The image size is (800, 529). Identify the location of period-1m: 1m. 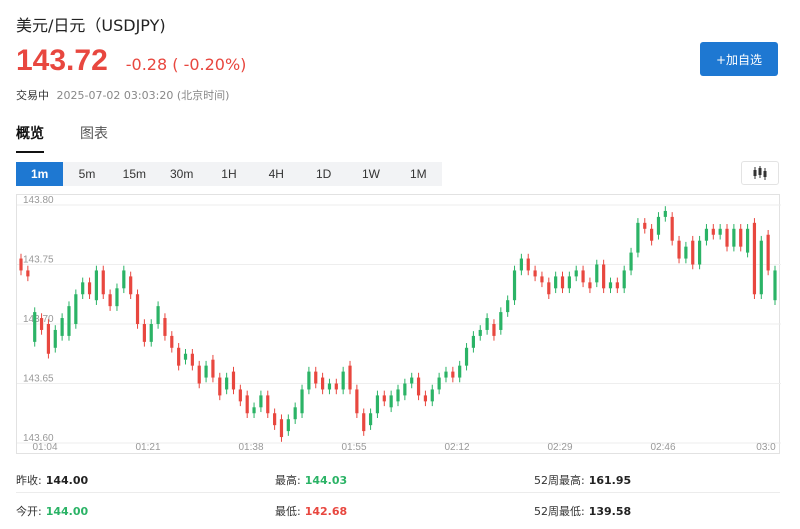
(40, 174).